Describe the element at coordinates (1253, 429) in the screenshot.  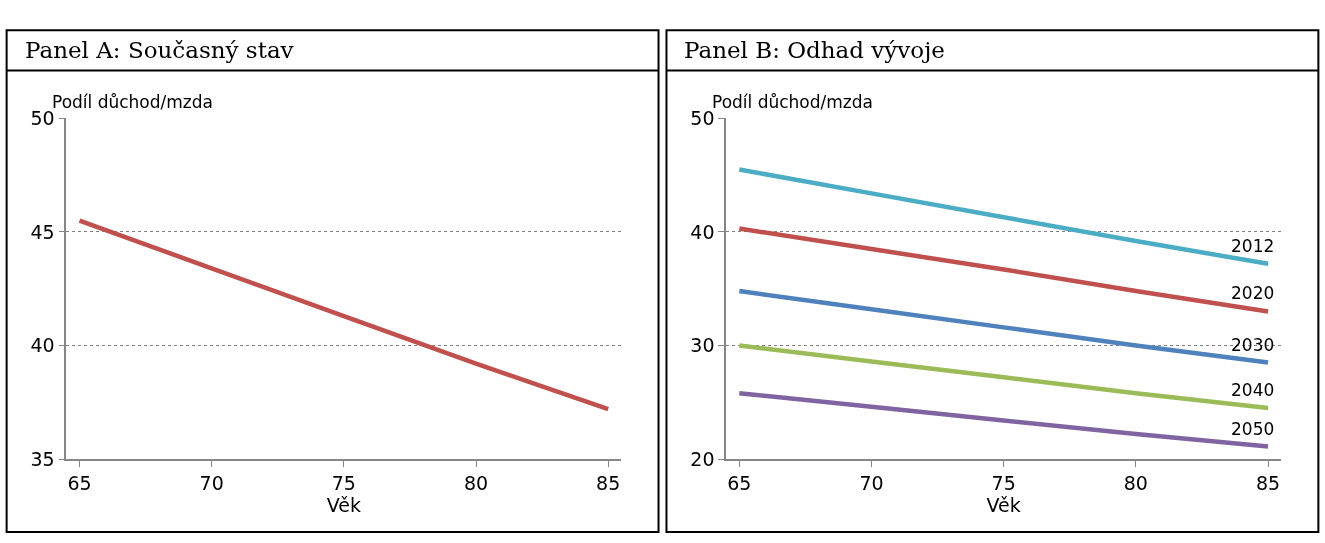
I see `series-label: 2050` at that location.